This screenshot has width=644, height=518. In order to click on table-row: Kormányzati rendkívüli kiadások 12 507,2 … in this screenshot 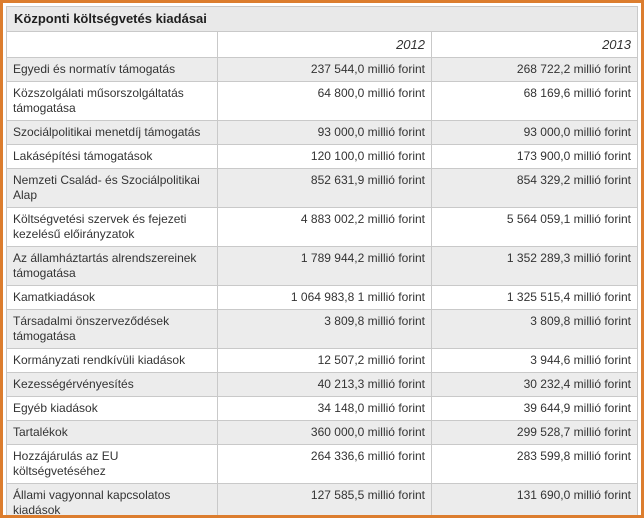, I will do `click(322, 360)`.